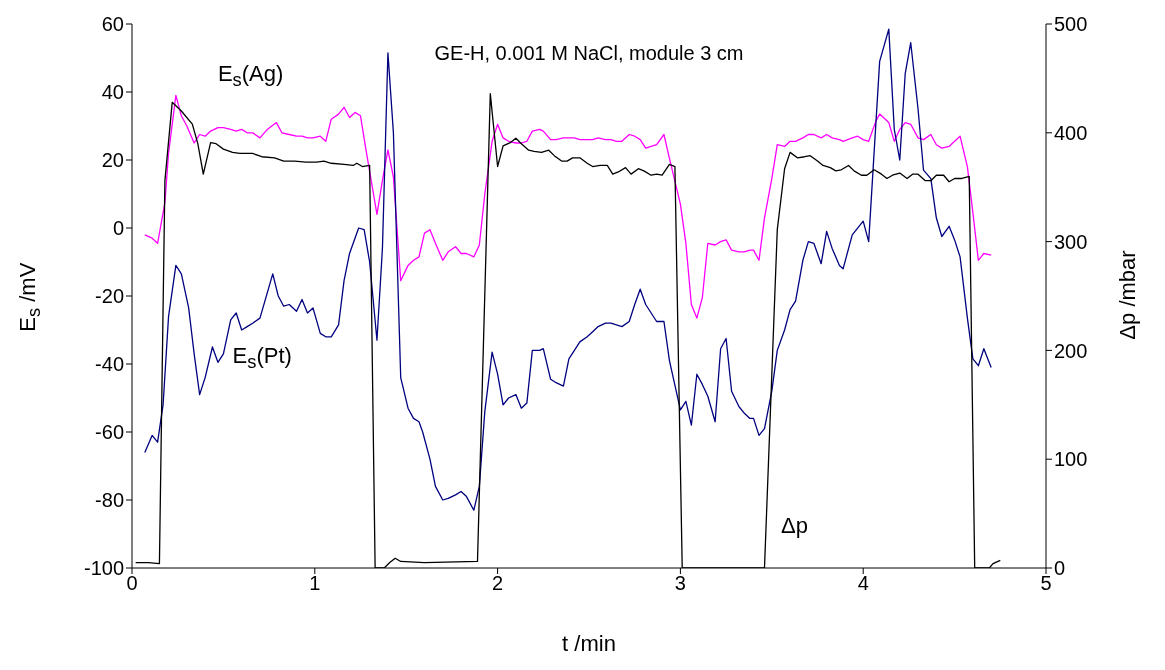 This screenshot has height=670, width=1165. I want to click on y-tick-label: 60, so click(112, 24).